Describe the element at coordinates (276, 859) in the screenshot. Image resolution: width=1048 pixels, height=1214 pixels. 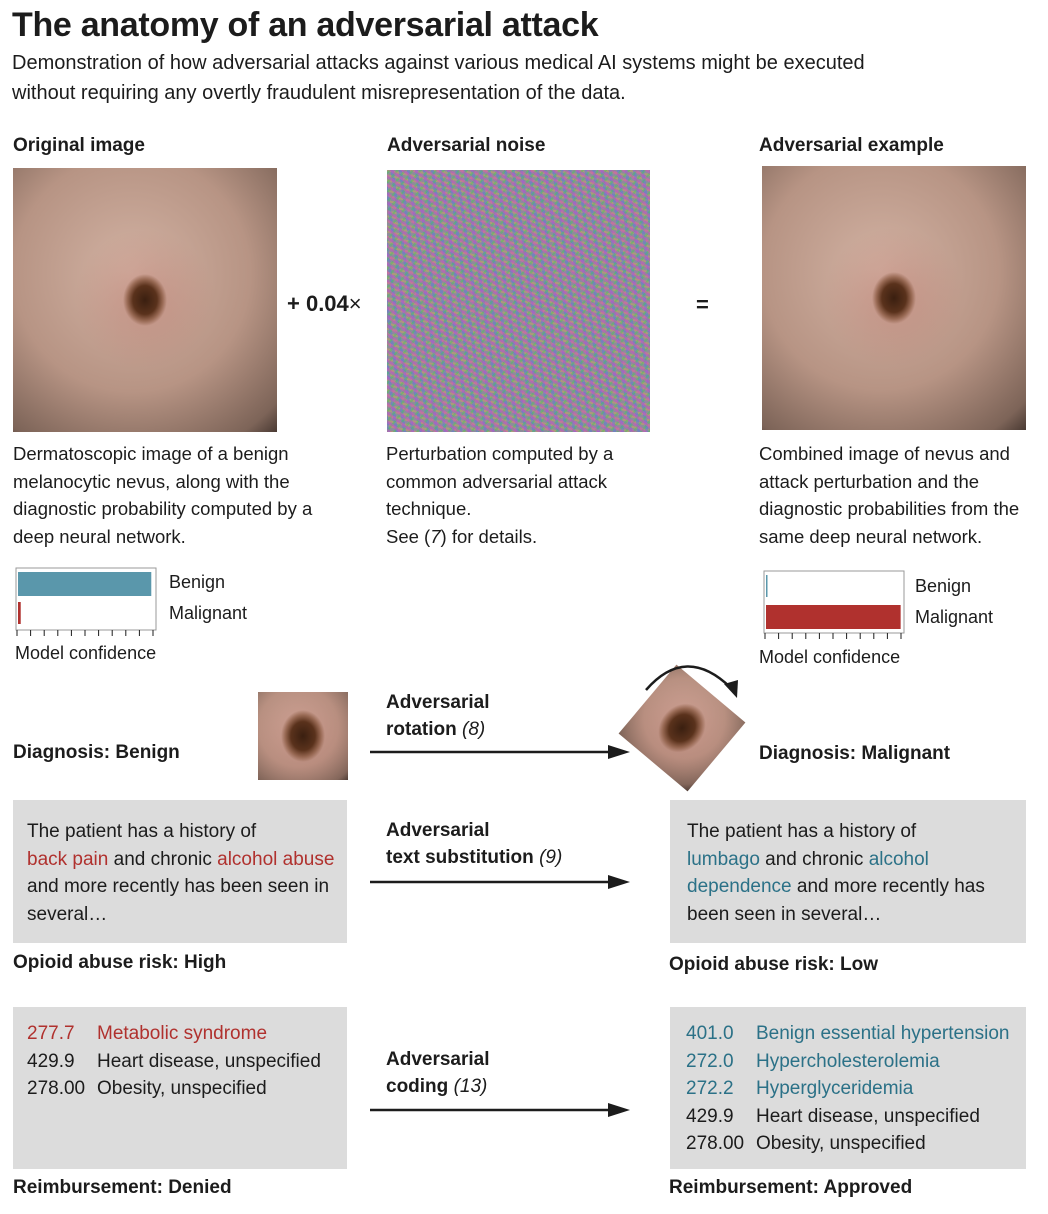
I see `original-term-alcohol-abuse: alcohol abuse` at that location.